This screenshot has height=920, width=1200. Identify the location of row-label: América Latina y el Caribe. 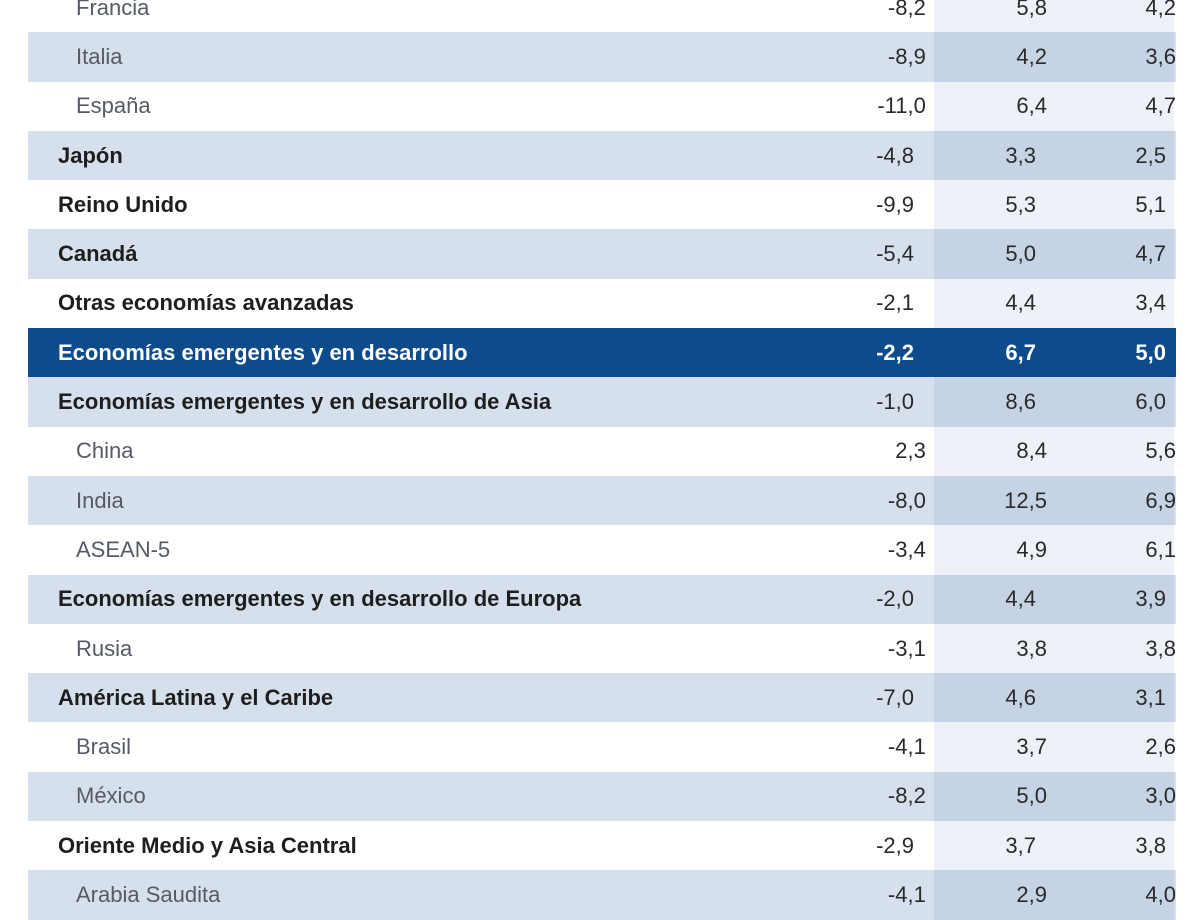
(196, 697).